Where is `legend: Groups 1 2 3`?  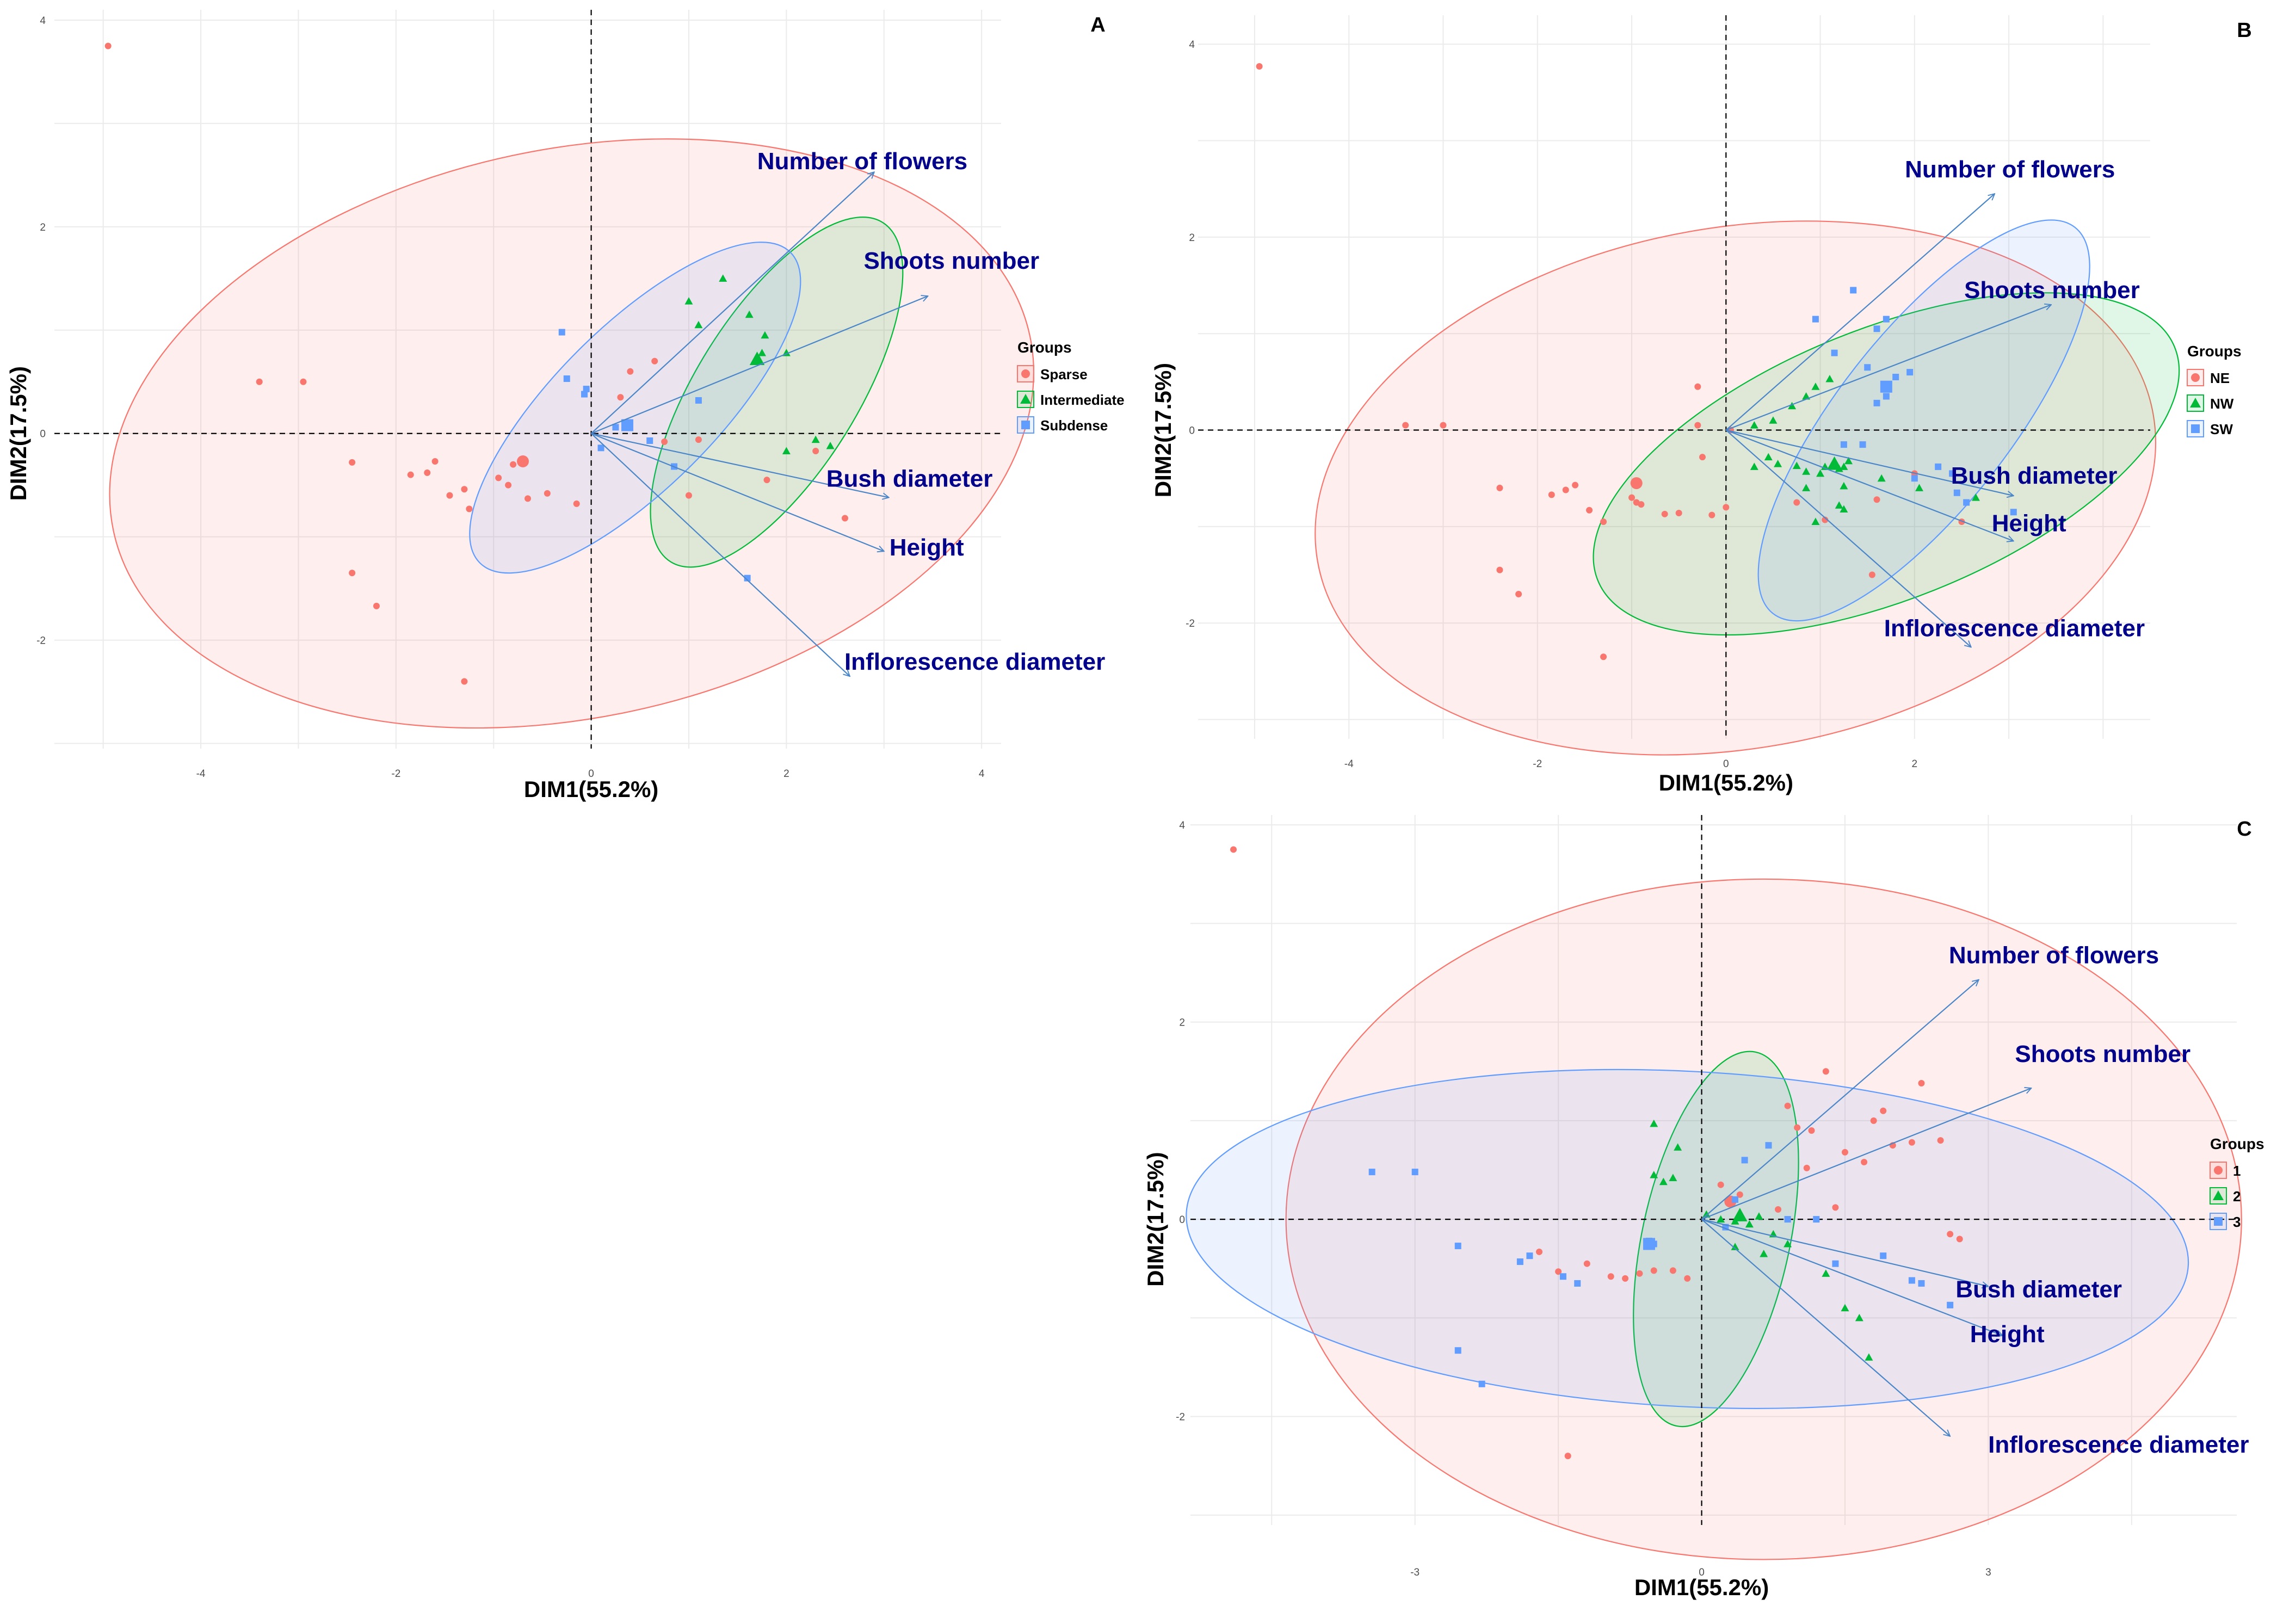 legend: Groups 1 2 3 is located at coordinates (2237, 1183).